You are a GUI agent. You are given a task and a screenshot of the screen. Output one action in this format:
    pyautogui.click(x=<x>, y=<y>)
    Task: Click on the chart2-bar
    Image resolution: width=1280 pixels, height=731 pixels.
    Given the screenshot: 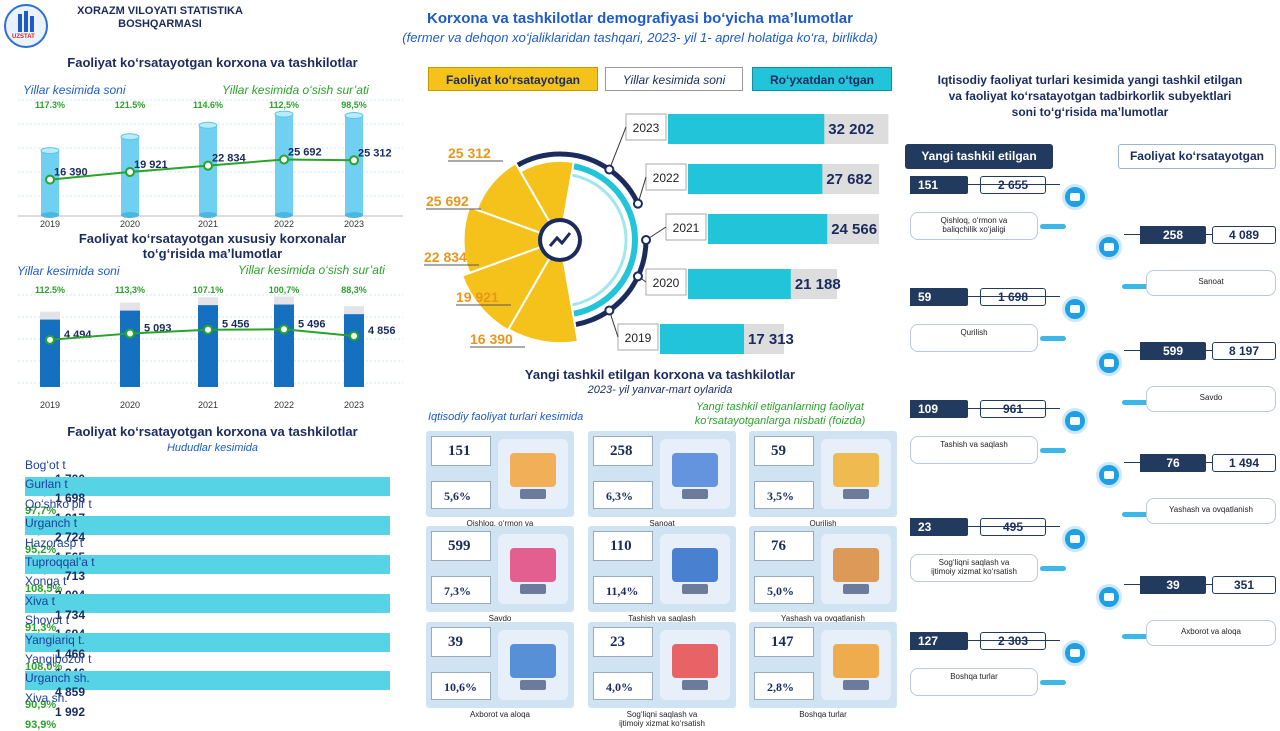 What is the action you would take?
    pyautogui.click(x=284, y=345)
    